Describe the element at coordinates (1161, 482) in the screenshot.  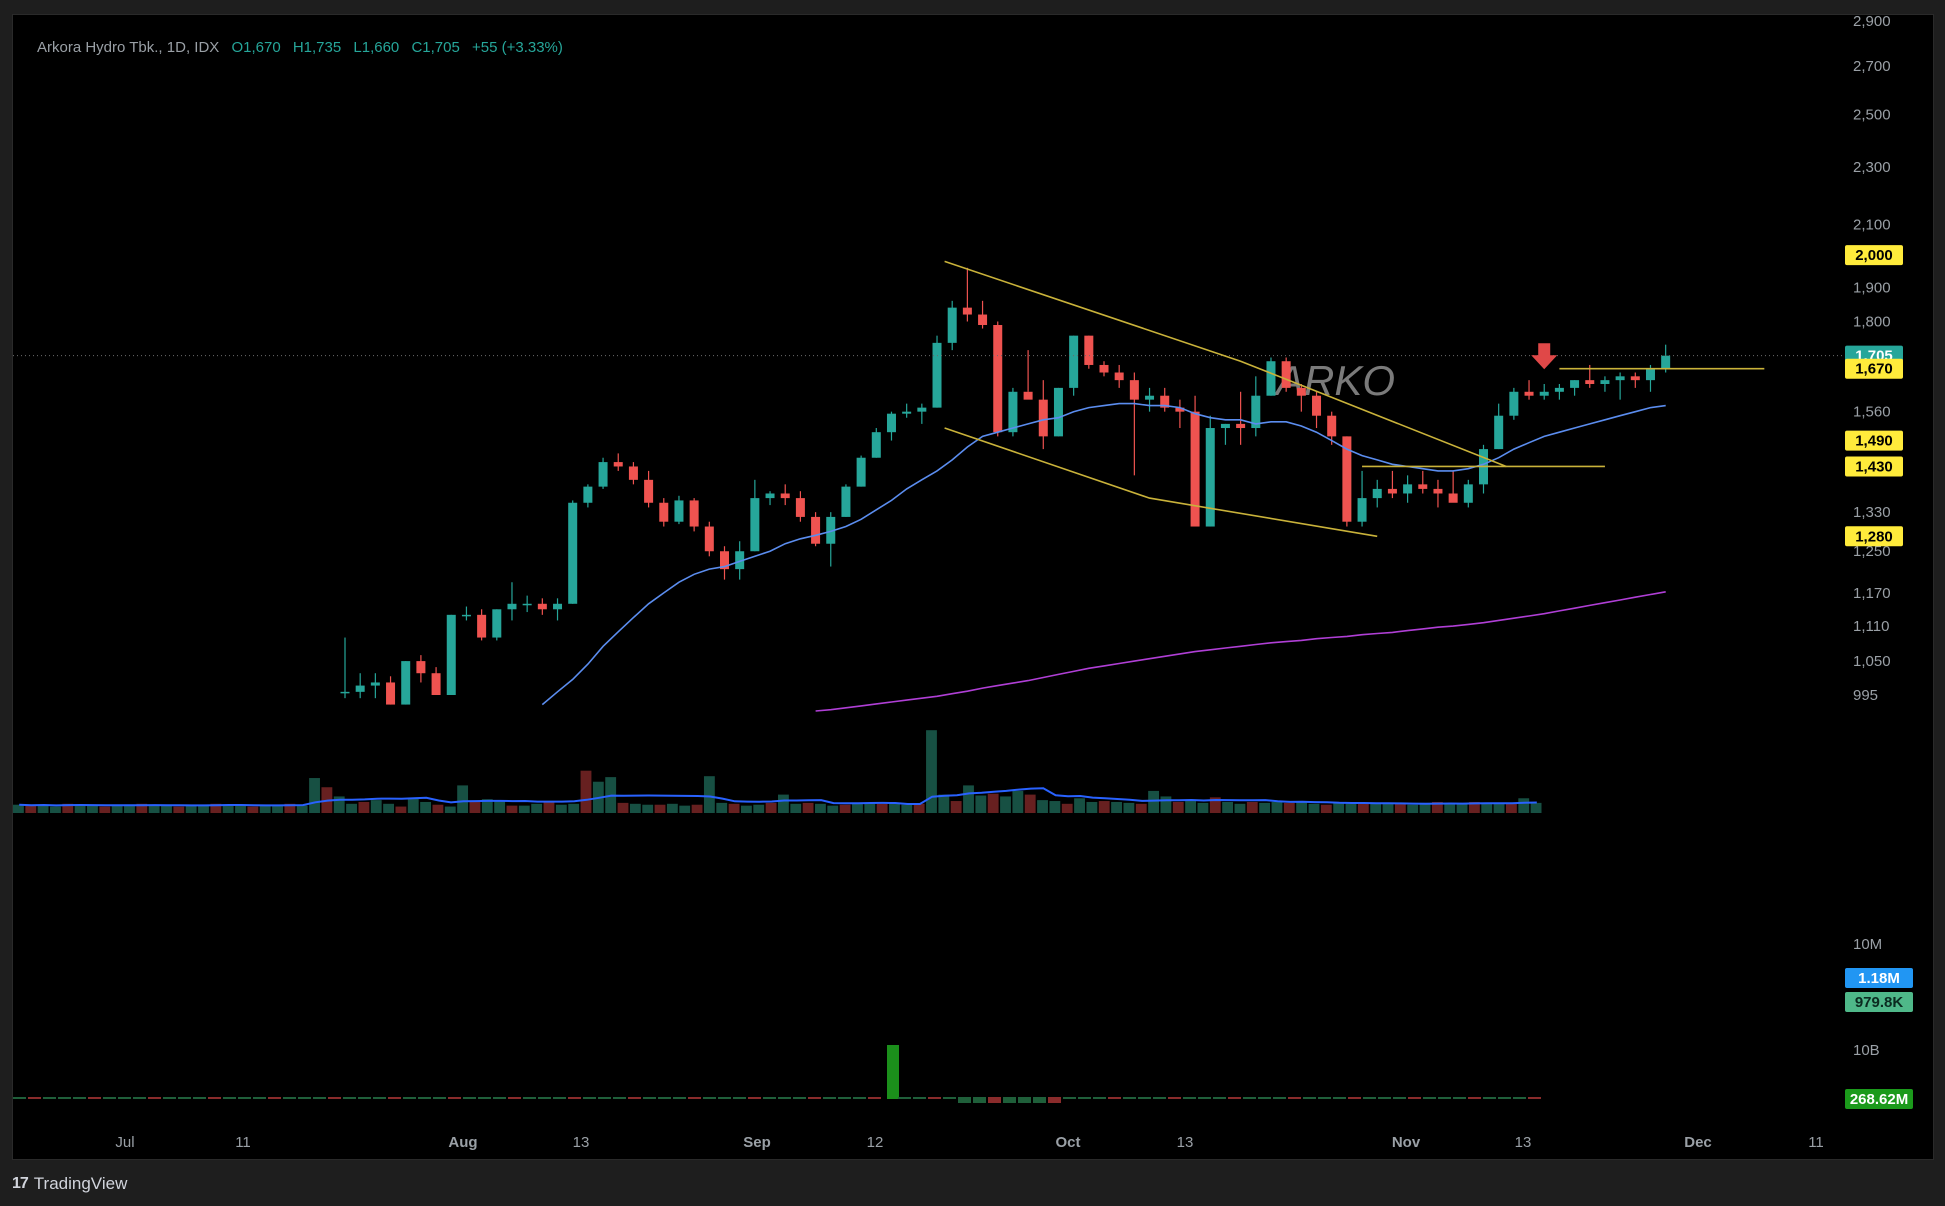
I see `lower-trendline` at that location.